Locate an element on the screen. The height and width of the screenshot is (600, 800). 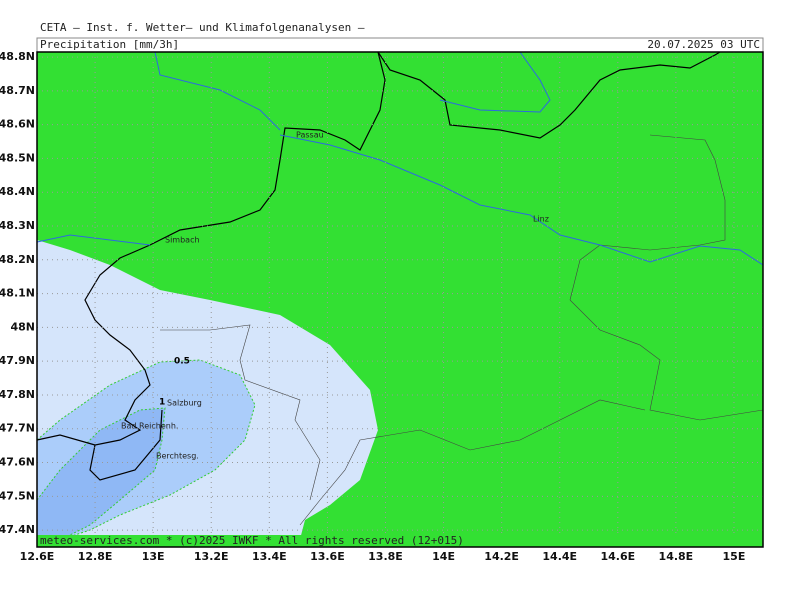
y-tick-label: 47.5N is located at coordinates (17, 495).